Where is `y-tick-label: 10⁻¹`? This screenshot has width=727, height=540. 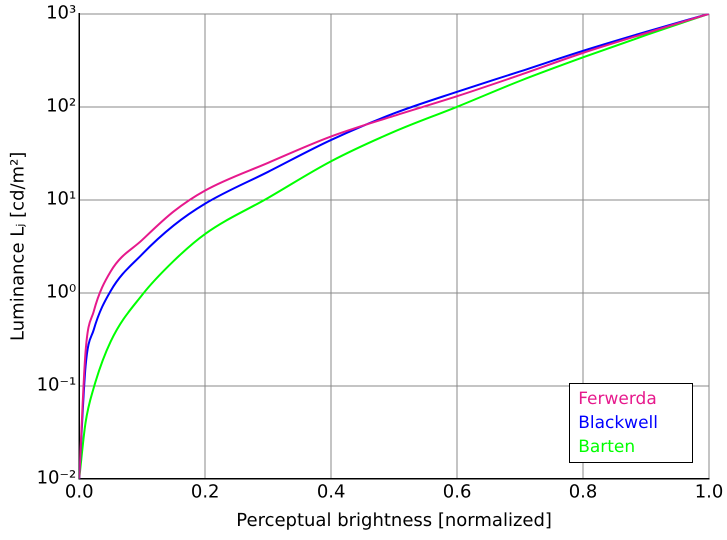 y-tick-label: 10⁻¹ is located at coordinates (56, 385).